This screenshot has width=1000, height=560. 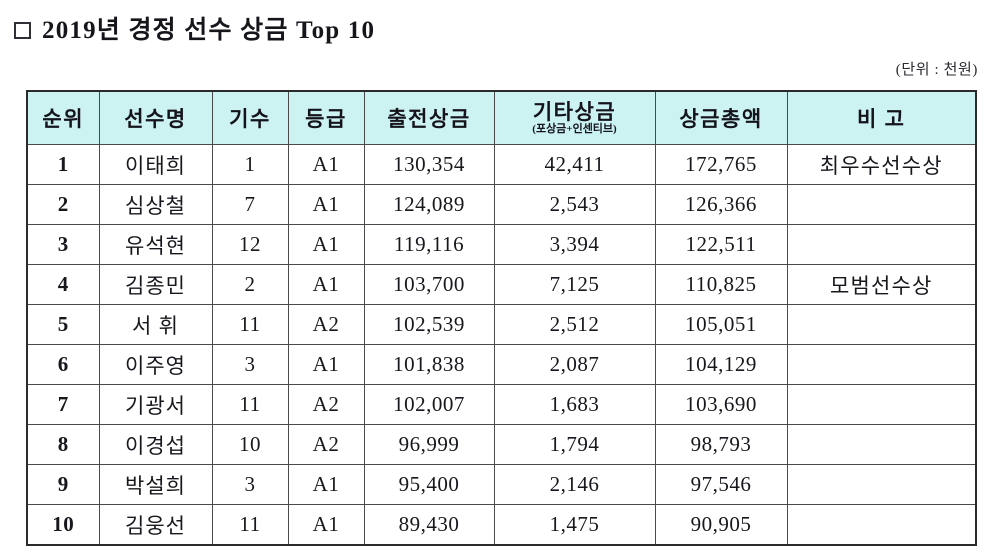 I want to click on table-row: 4 김종민 2 A1 103,700 7,125 110,825 모범선수상, so click(x=501, y=284).